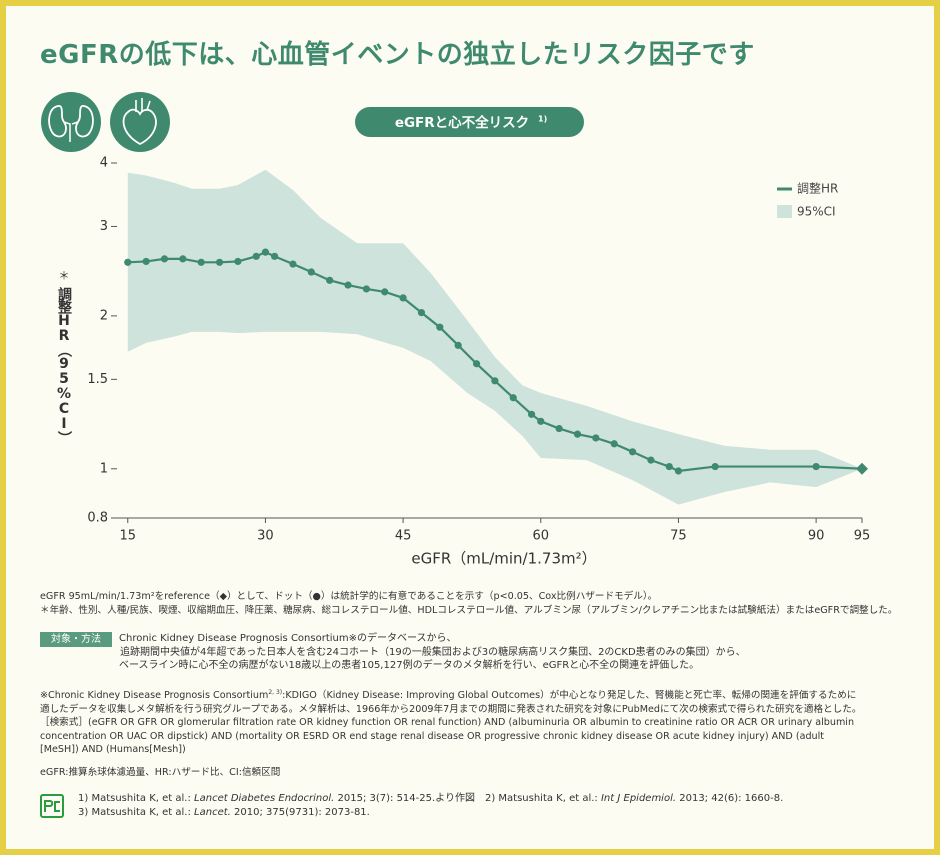  What do you see at coordinates (817, 188) in the screenshot?
I see `legend-label: 調整HR` at bounding box center [817, 188].